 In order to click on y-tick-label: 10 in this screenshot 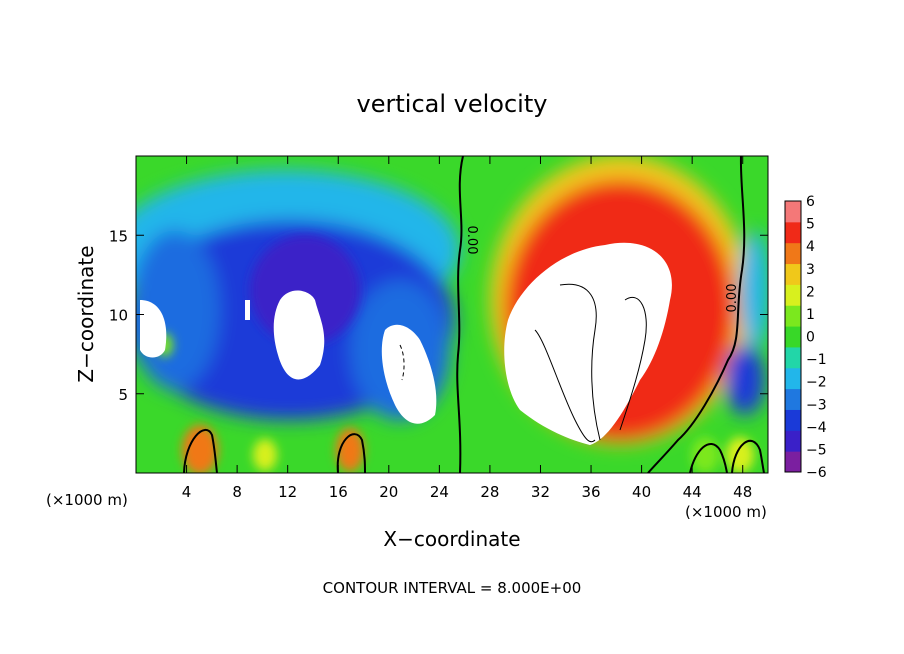, I will do `click(118, 316)`.